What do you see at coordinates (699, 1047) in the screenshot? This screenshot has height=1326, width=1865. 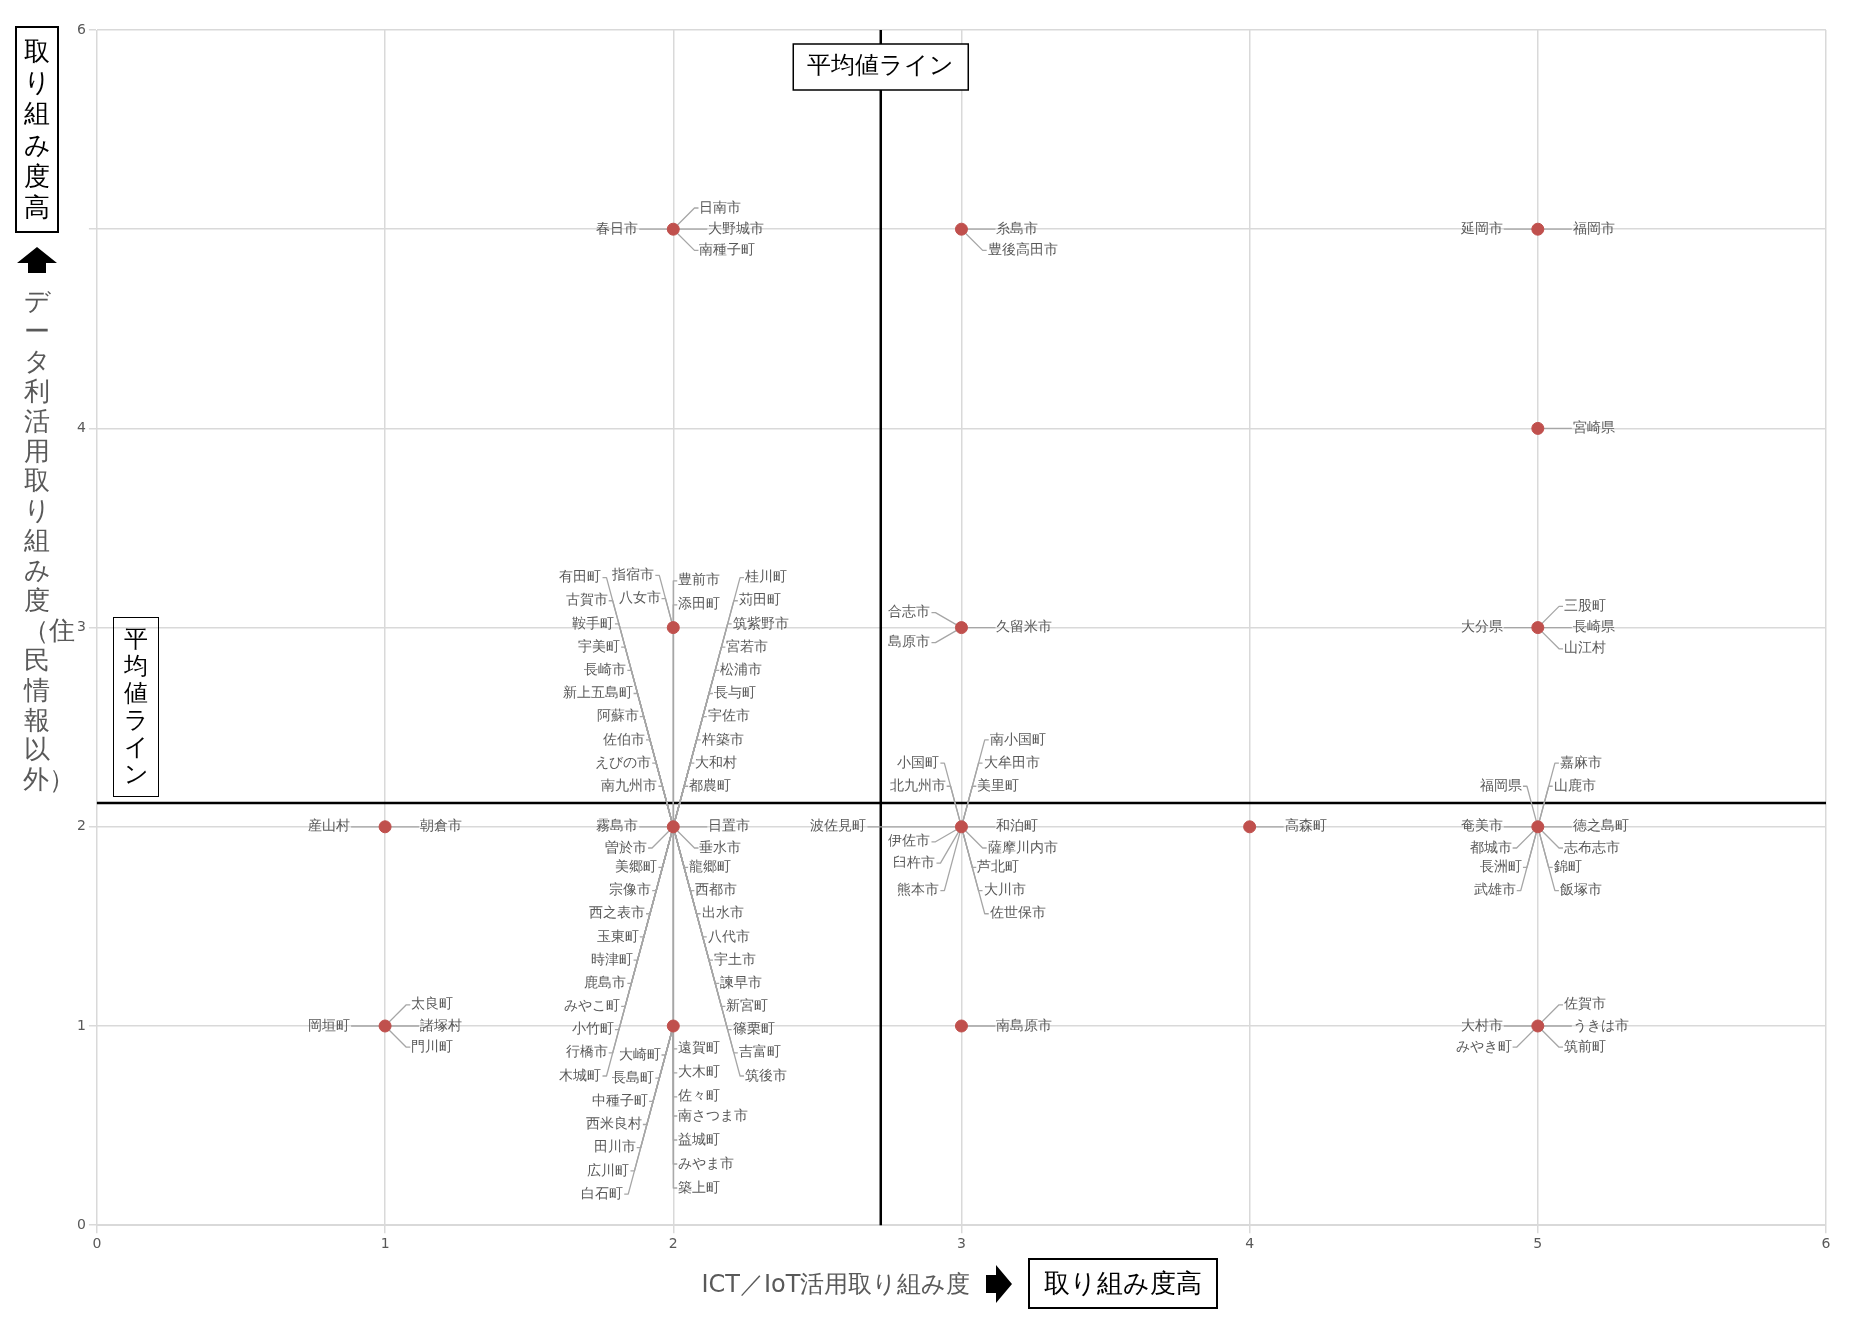 I see `annotation: 遠賀町` at bounding box center [699, 1047].